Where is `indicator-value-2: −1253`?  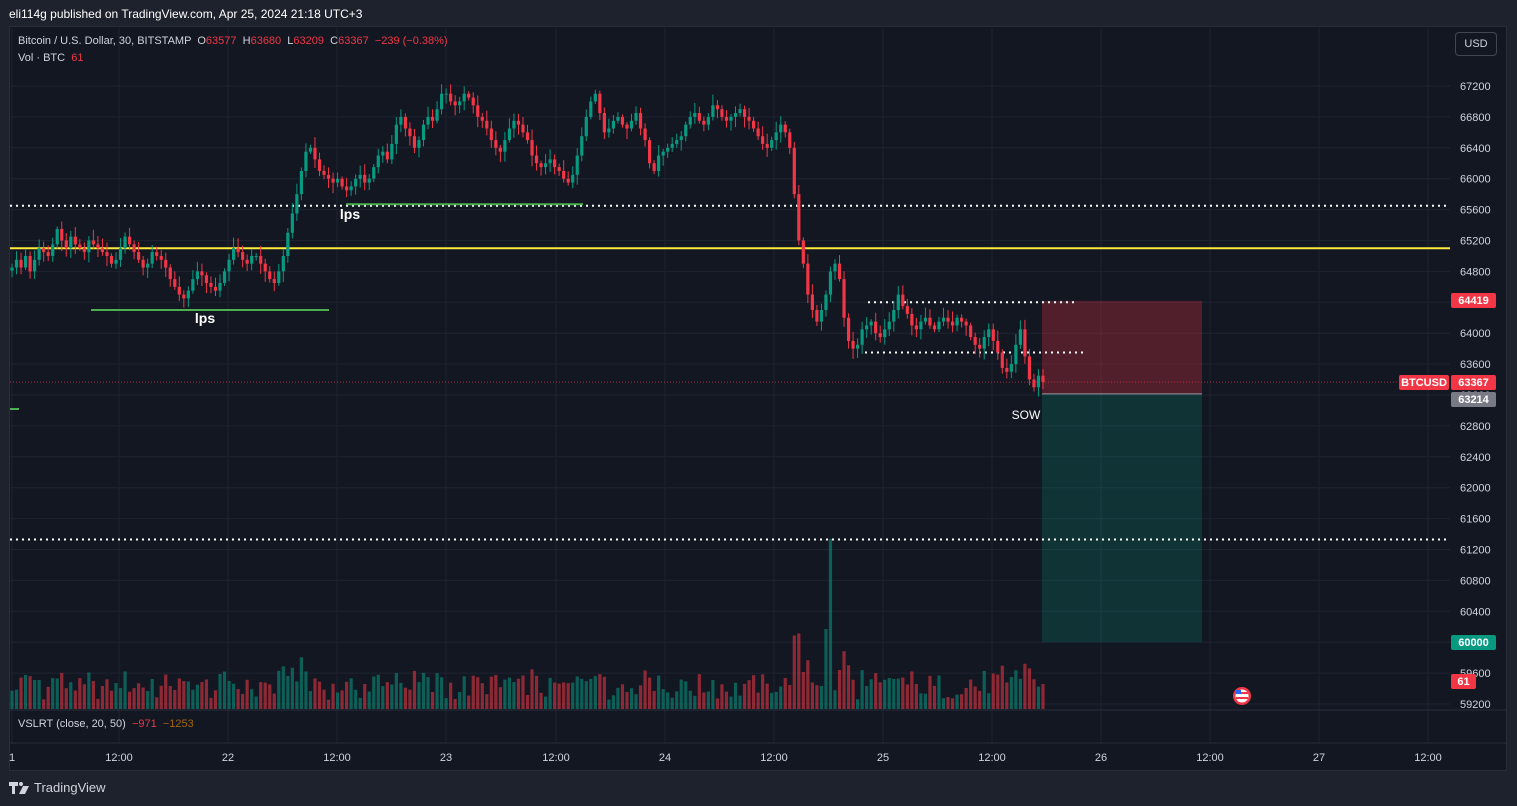
indicator-value-2: −1253 is located at coordinates (178, 724).